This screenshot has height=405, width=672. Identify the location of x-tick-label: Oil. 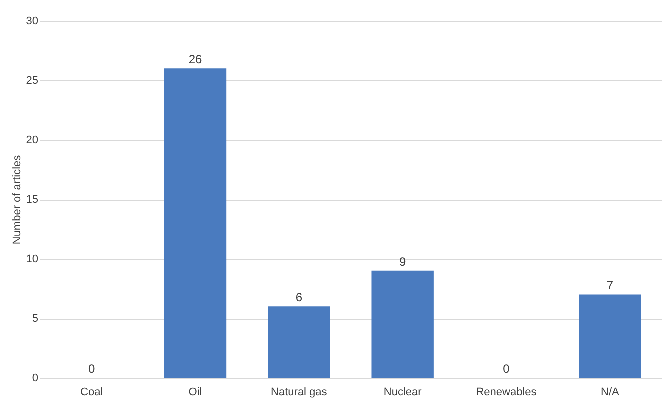
(195, 392).